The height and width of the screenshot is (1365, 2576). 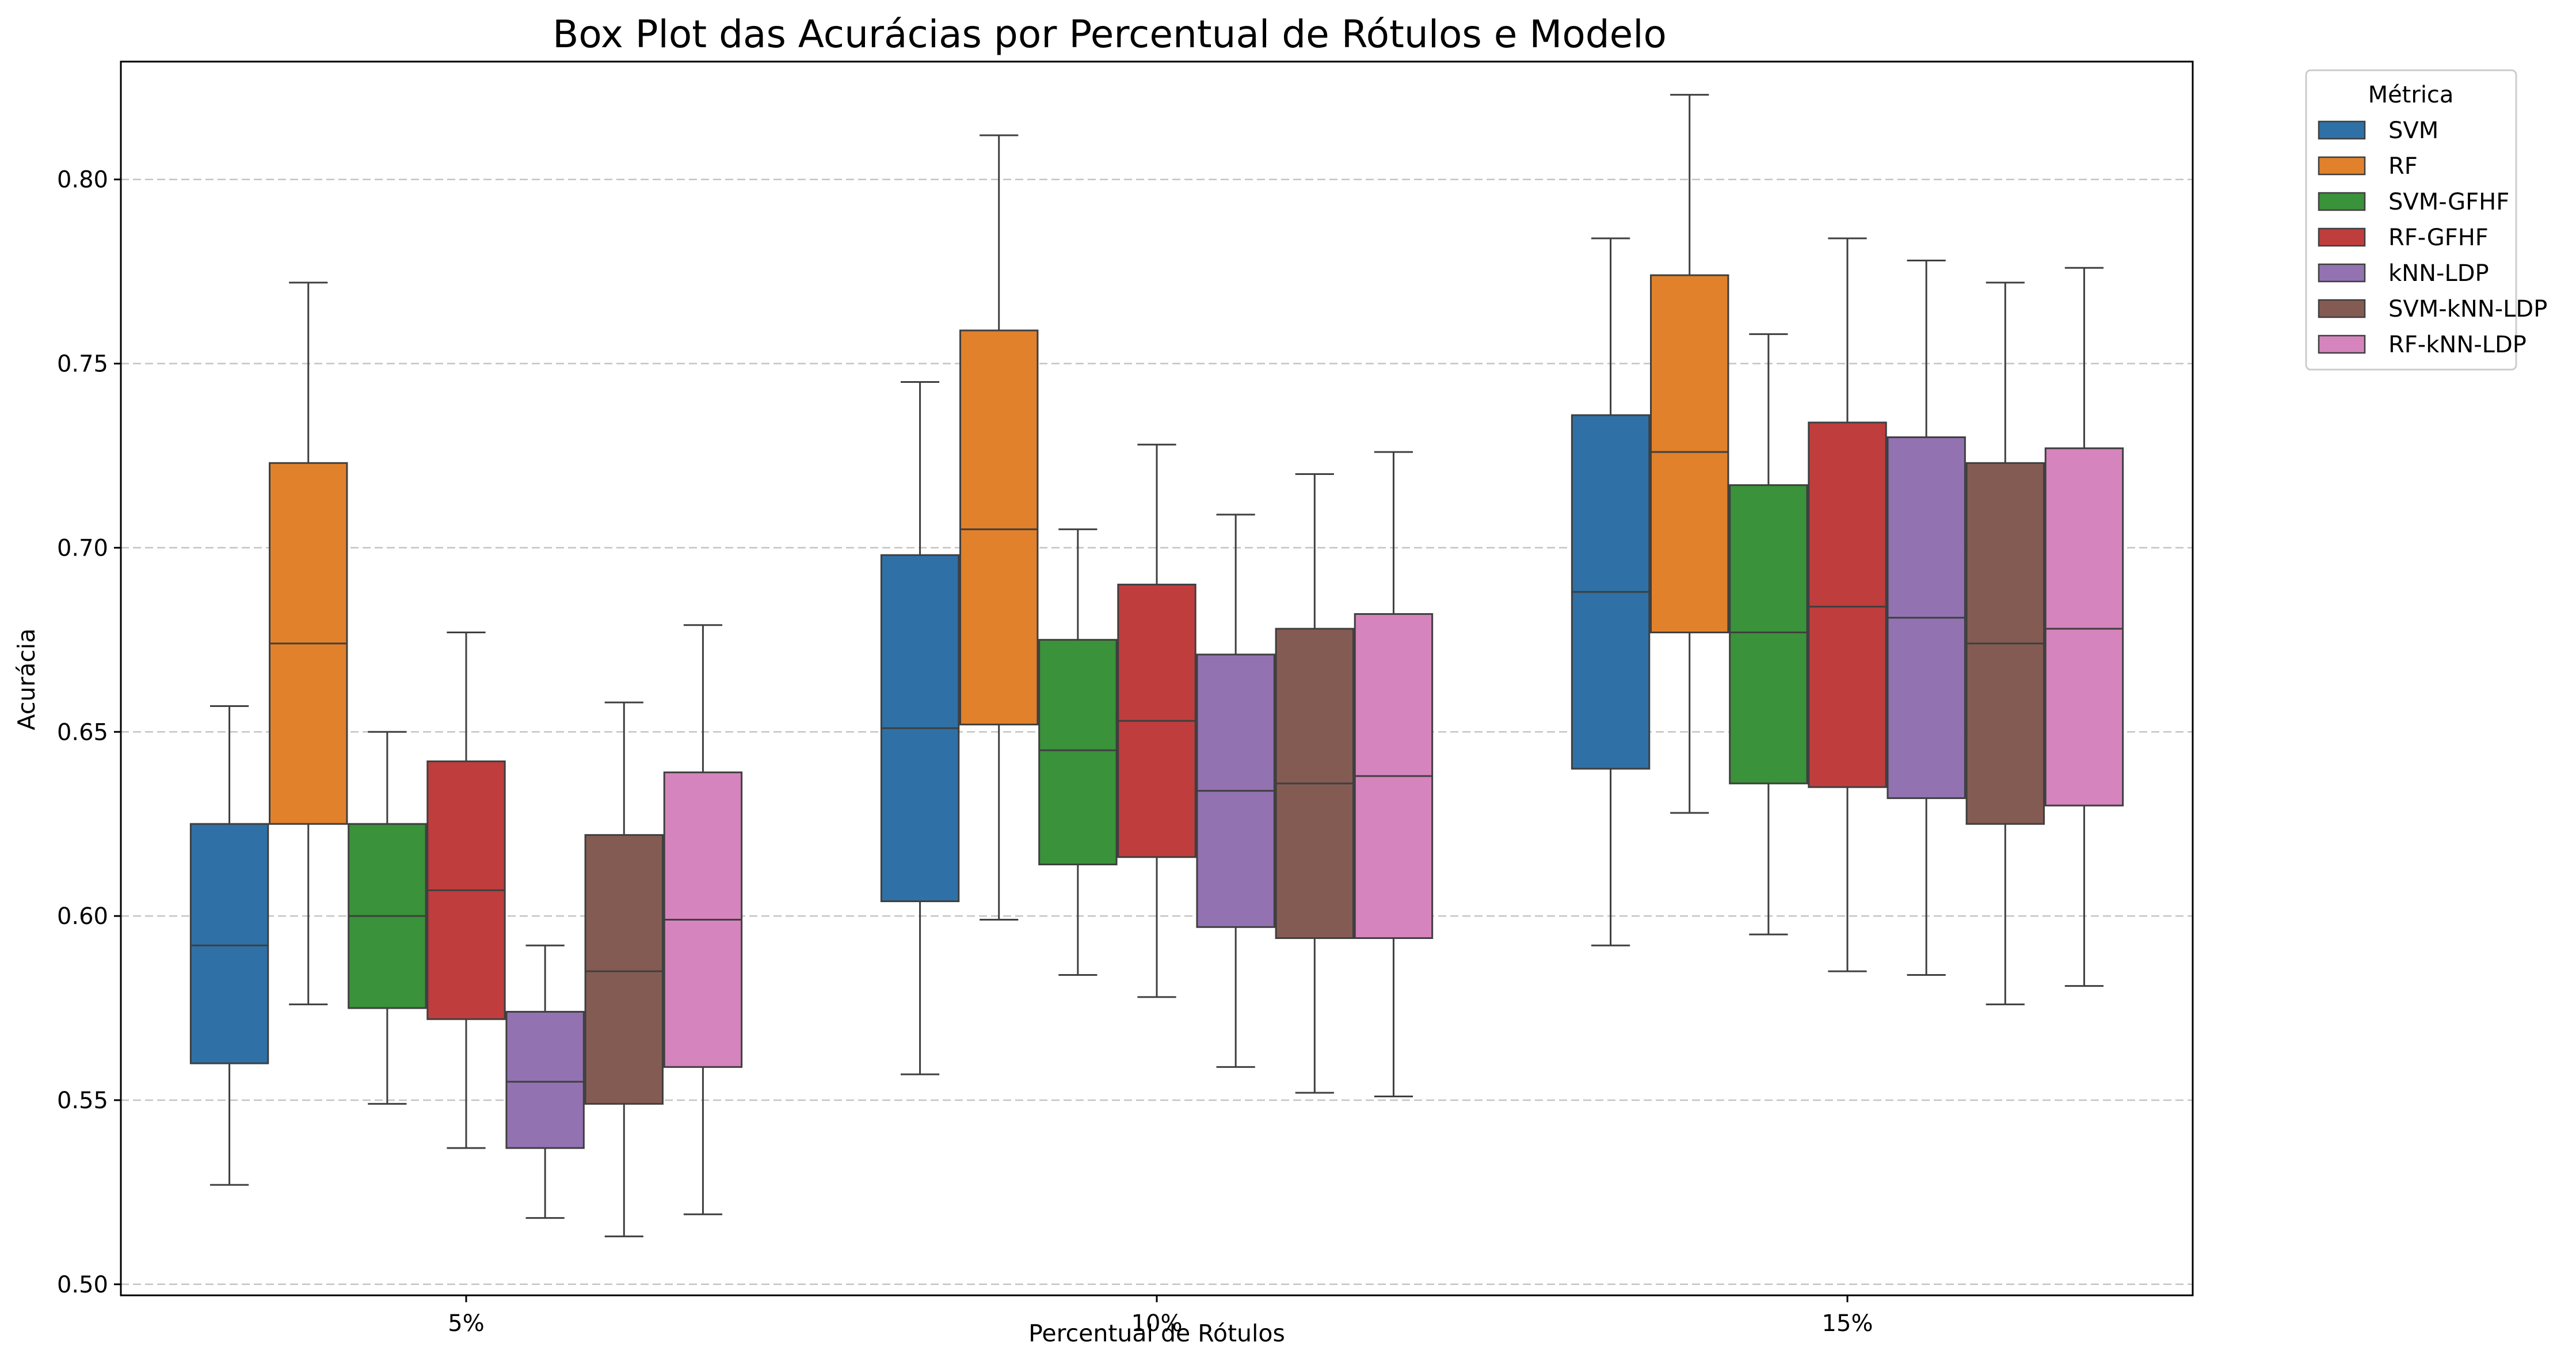 What do you see at coordinates (82, 1101) in the screenshot?
I see `y-tick-label: 0.55` at bounding box center [82, 1101].